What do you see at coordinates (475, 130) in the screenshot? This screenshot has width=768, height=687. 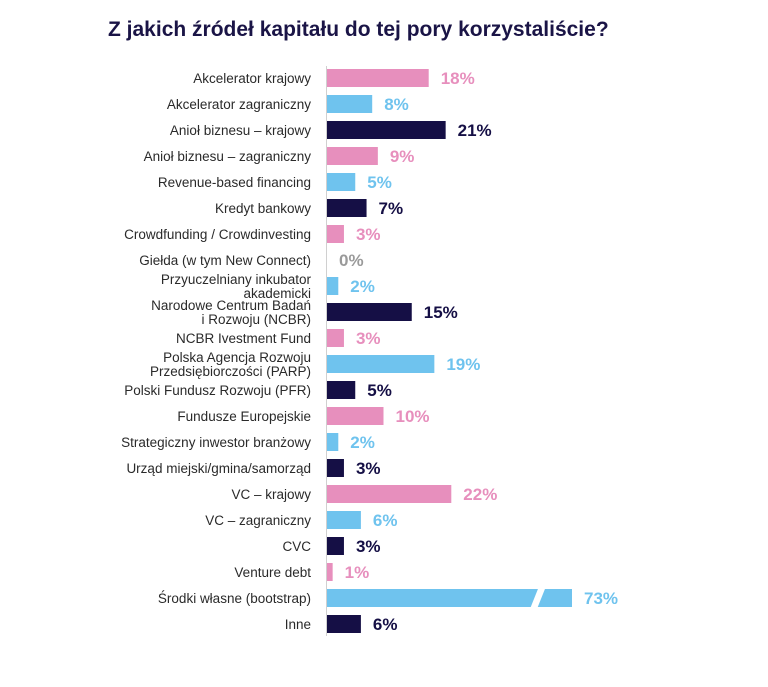 I see `value-label: 21%` at bounding box center [475, 130].